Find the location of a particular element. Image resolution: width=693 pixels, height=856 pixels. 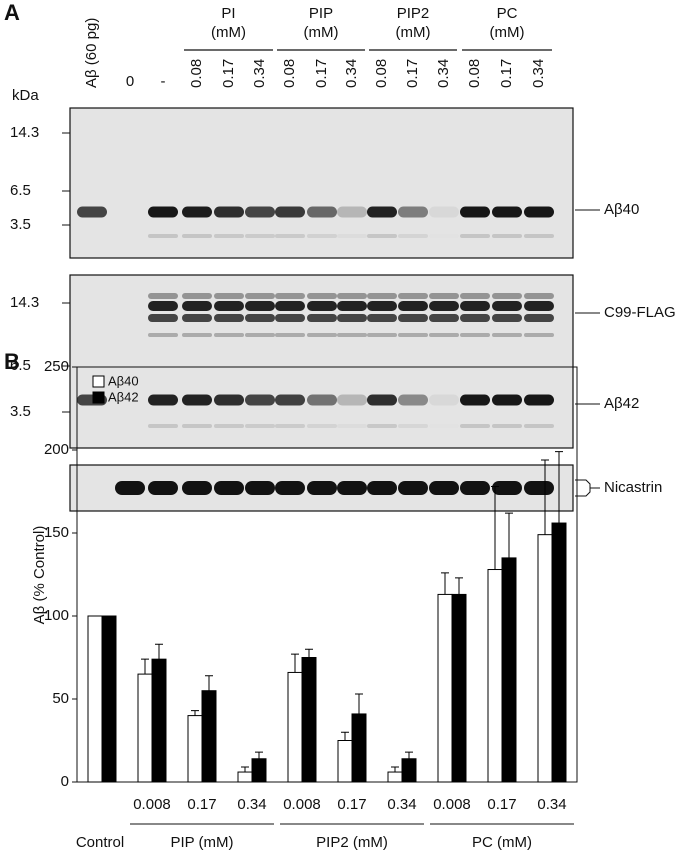

y-tick-label: 50 is located at coordinates (60, 698).